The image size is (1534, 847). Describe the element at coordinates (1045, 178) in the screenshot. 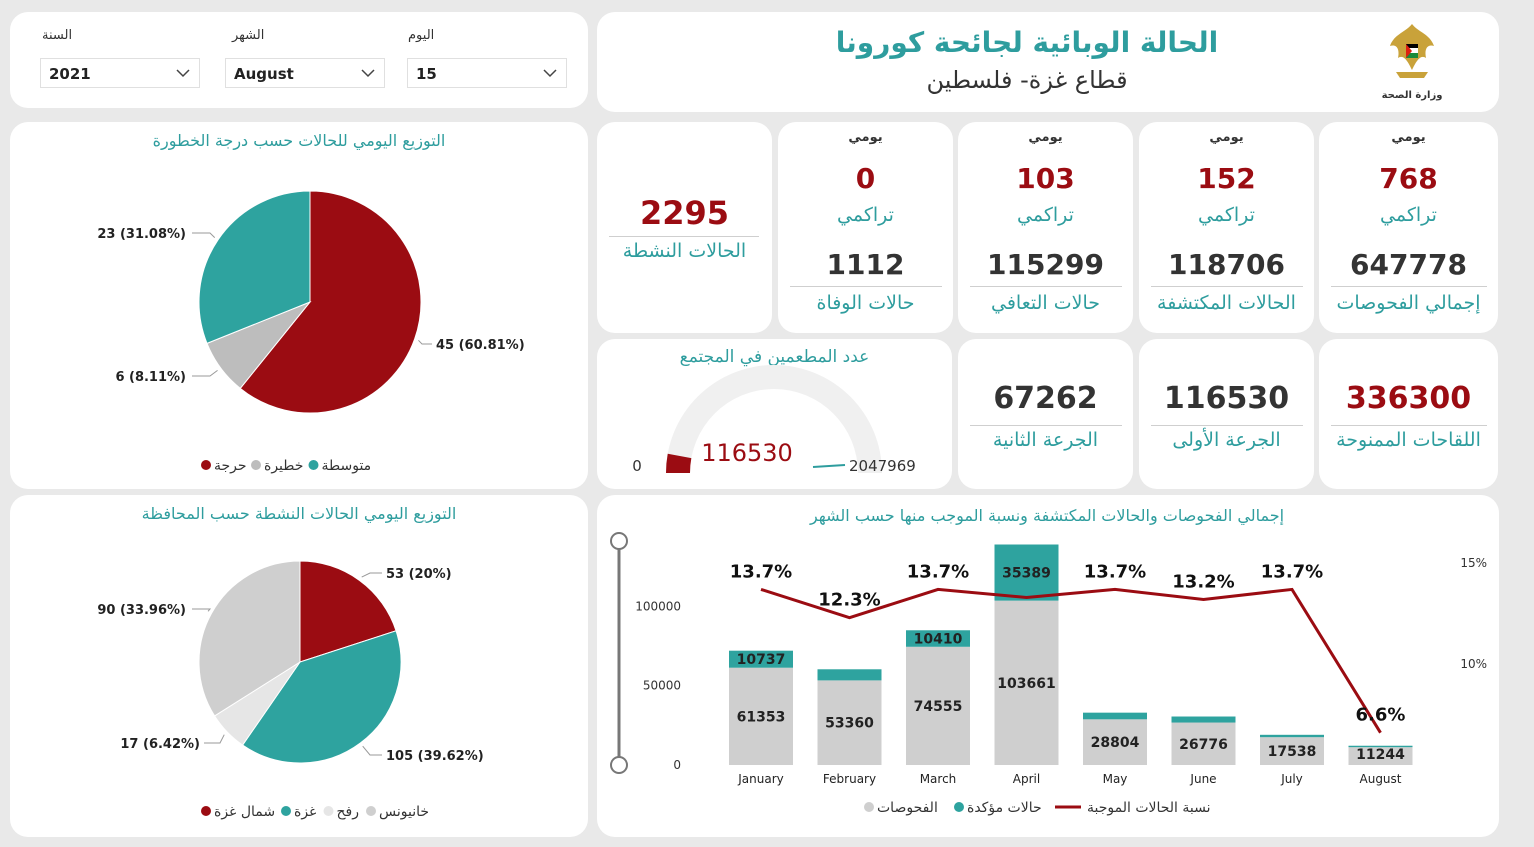

I see `daily-value: 103` at that location.